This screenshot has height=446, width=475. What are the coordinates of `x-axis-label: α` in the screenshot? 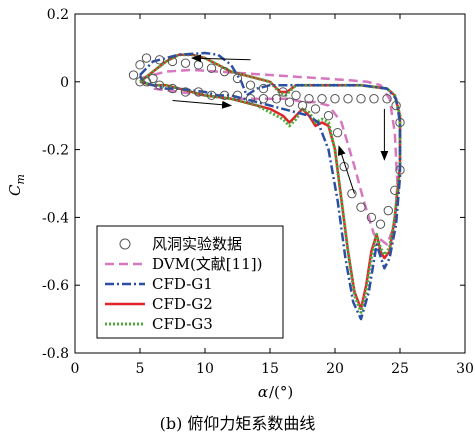 It's located at (263, 392).